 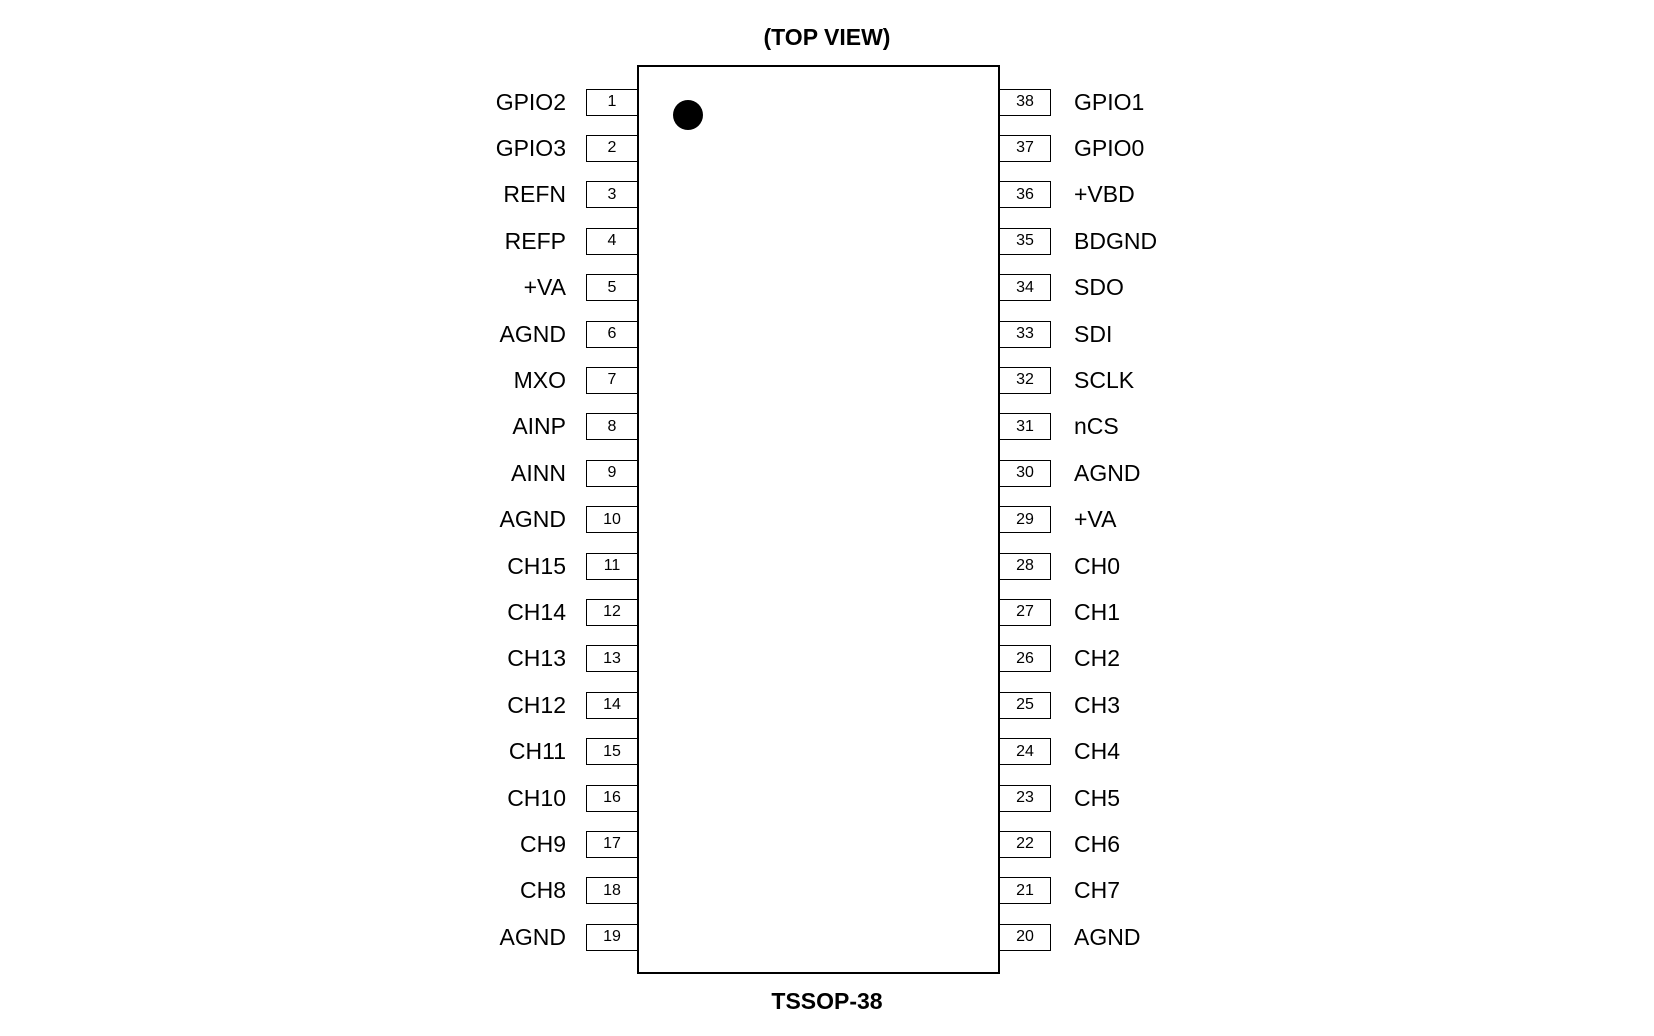 What do you see at coordinates (1025, 752) in the screenshot?
I see `pin-number-24: 24` at bounding box center [1025, 752].